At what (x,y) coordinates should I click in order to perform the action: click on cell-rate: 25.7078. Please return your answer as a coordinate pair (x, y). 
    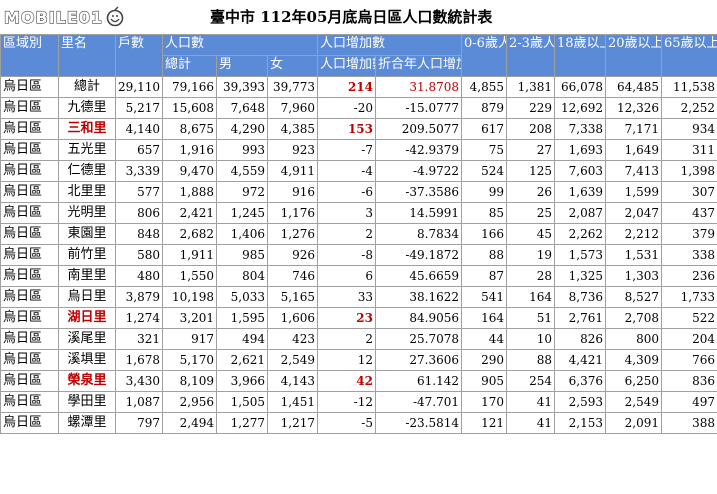
    Looking at the image, I should click on (418, 339).